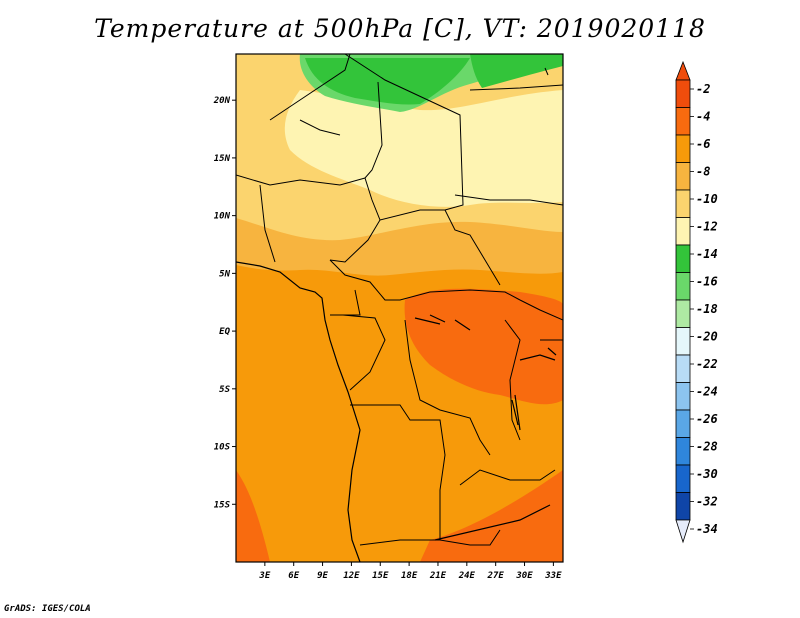 This screenshot has height=618, width=800. I want to click on region-pale, so click(423, 148).